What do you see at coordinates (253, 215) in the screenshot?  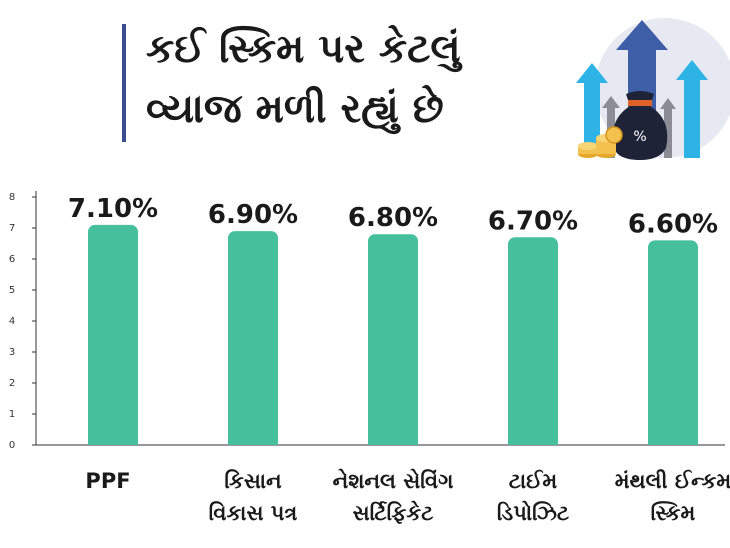 I see `bar-value-label: 6.90%` at bounding box center [253, 215].